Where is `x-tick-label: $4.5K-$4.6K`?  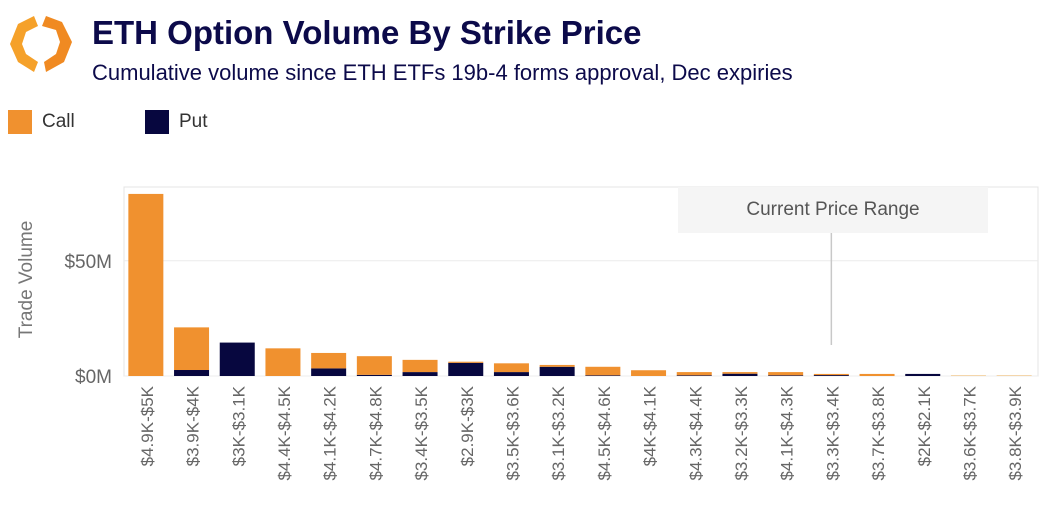
x-tick-label: $4.5K-$4.6K is located at coordinates (604, 432).